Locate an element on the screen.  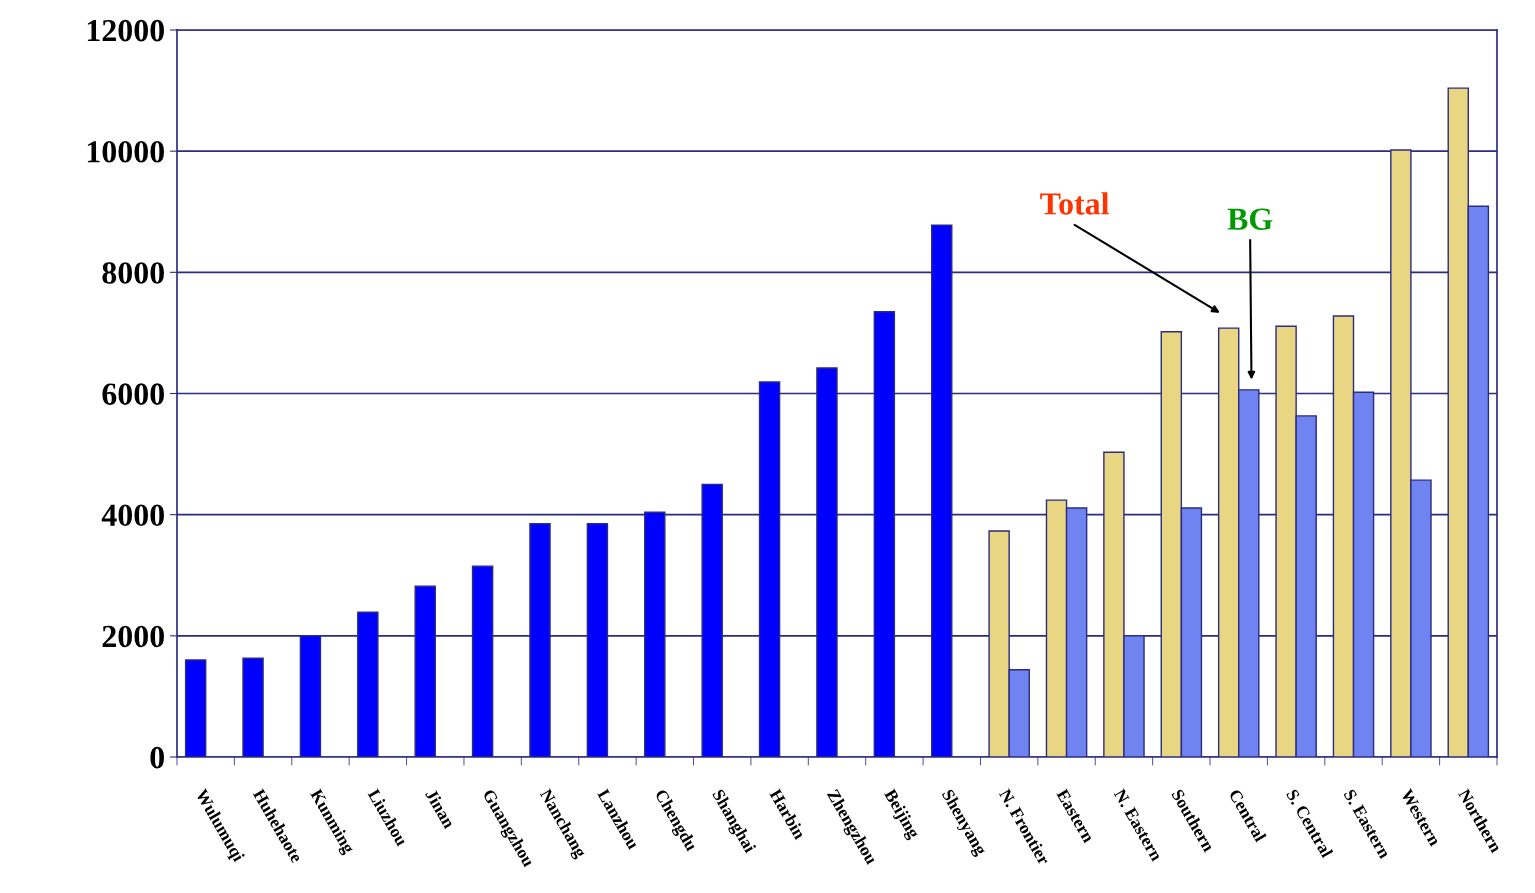
annotation: Total is located at coordinates (1074, 203).